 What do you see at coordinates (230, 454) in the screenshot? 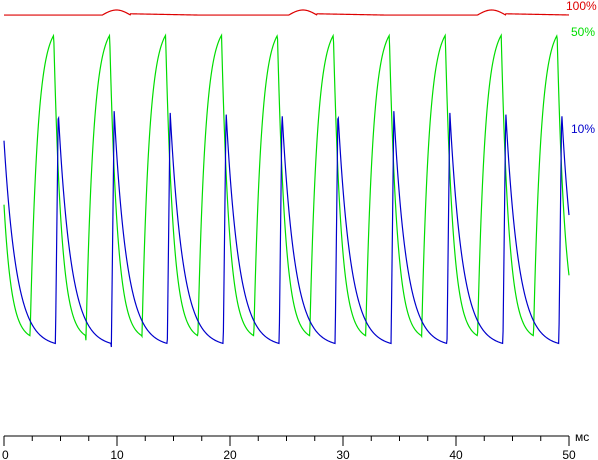
I see `x-tick-label: 20` at bounding box center [230, 454].